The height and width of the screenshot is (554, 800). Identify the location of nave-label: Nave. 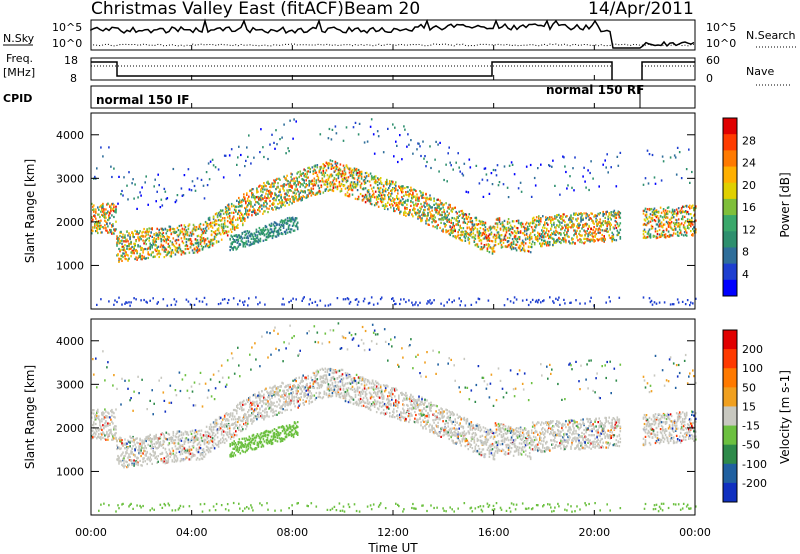
(760, 71).